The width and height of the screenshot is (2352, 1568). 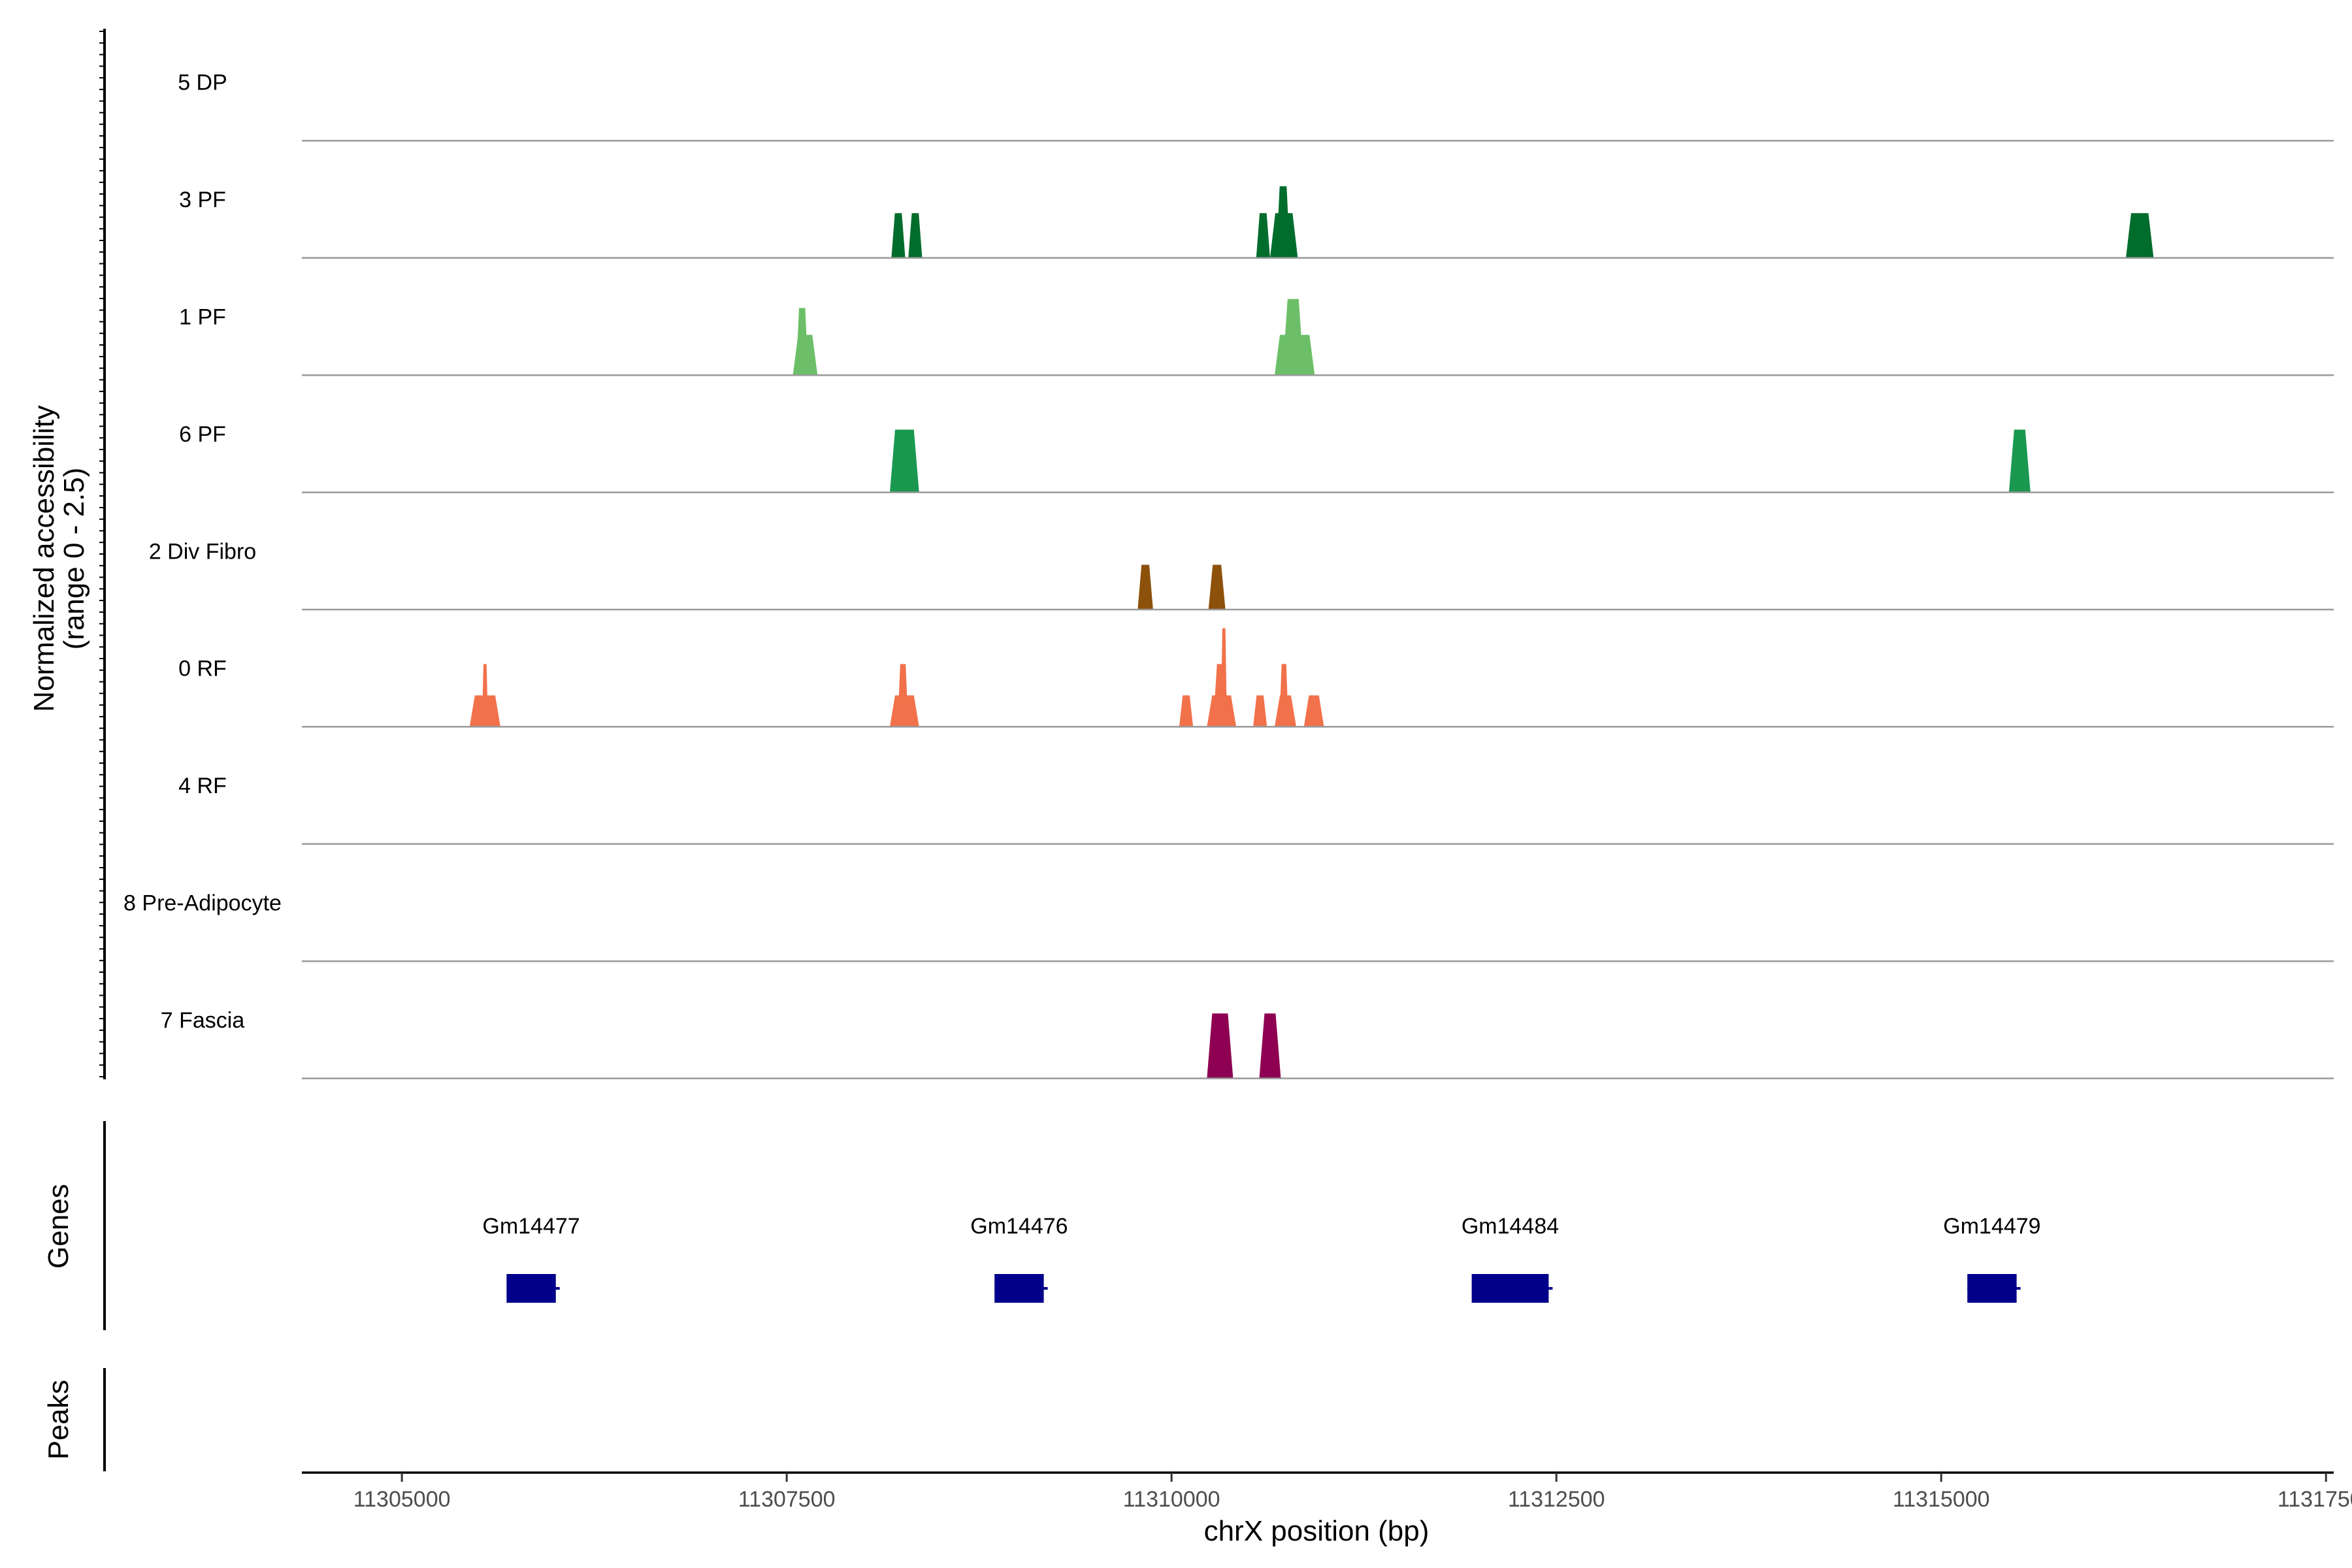 I want to click on gene-label: Gm14479, so click(x=1991, y=1226).